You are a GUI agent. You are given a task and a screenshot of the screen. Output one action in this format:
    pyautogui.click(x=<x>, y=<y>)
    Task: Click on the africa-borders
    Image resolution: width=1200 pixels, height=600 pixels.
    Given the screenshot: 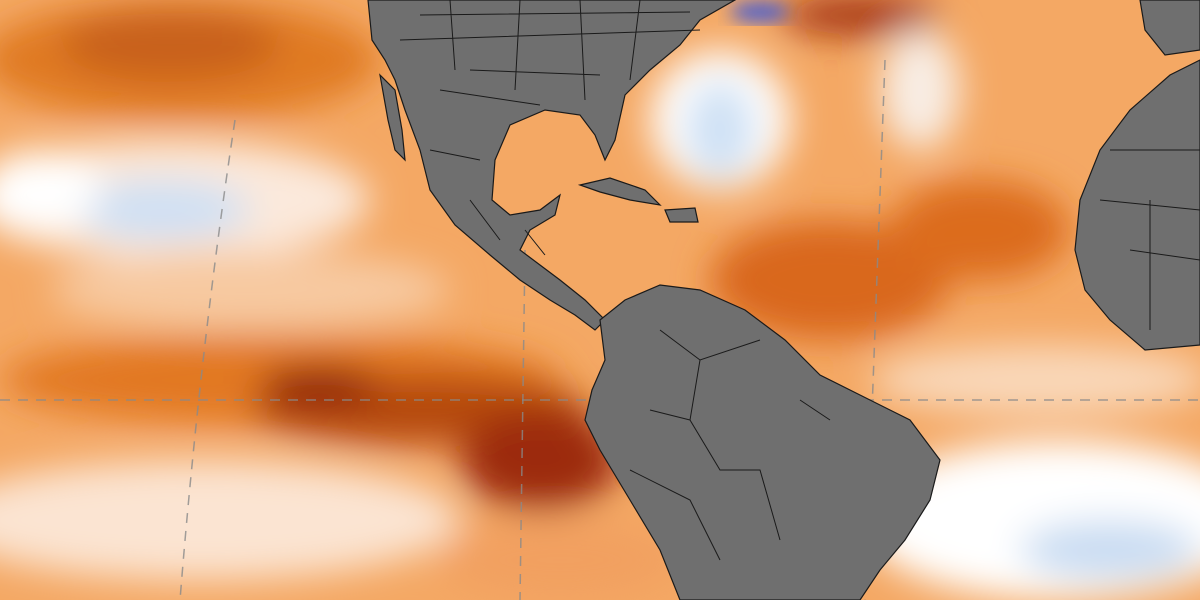 What is the action you would take?
    pyautogui.click(x=1149, y=239)
    